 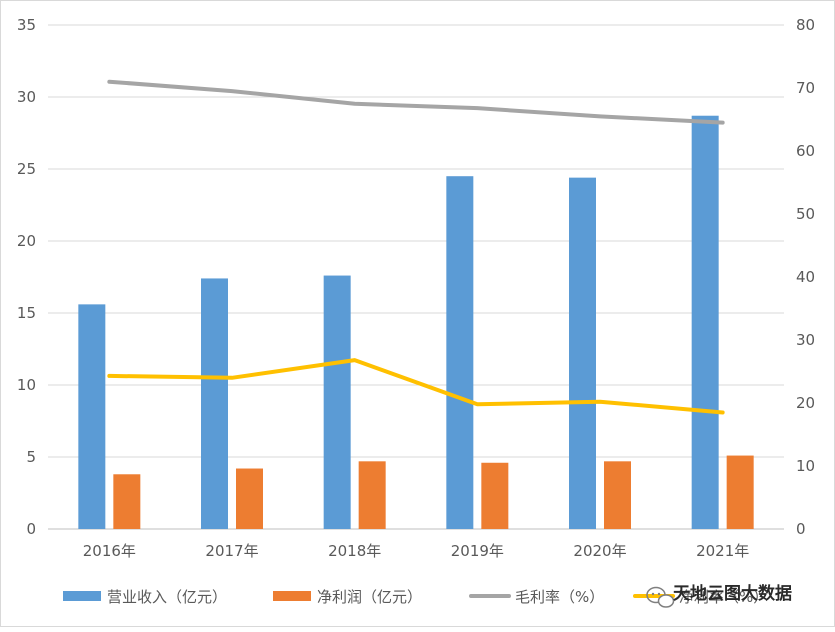 What do you see at coordinates (31, 457) in the screenshot?
I see `left-axis-tick-label: 5` at bounding box center [31, 457].